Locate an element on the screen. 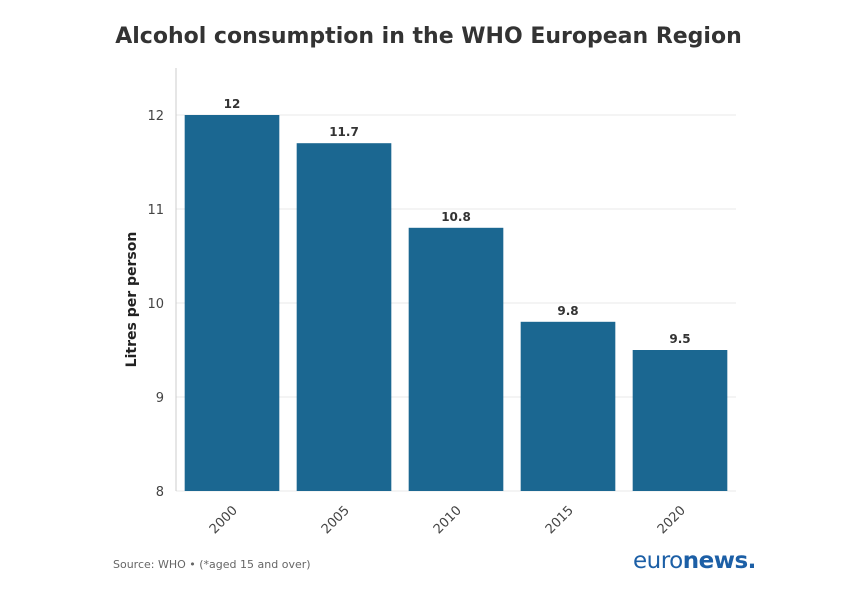 This screenshot has width=857, height=600. bar-2005 is located at coordinates (344, 317).